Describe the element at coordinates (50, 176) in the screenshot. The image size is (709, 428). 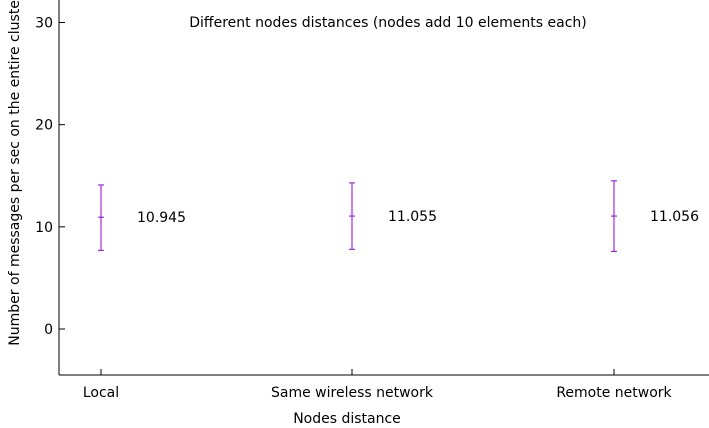
I see `y-axis-ticks: 0 10 20 30` at that location.